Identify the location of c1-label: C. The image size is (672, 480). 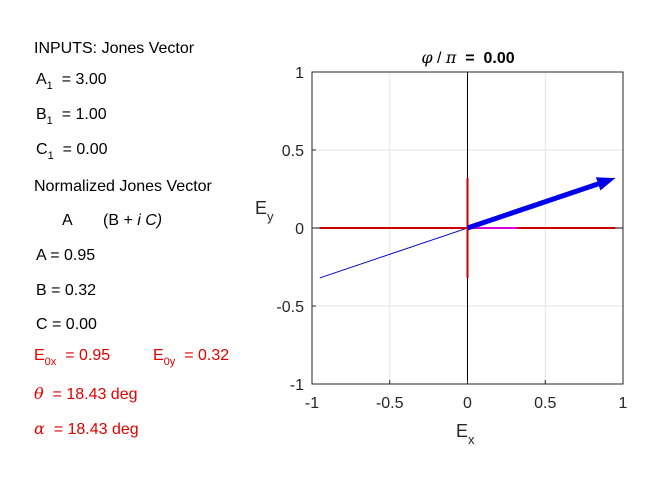
(42, 149).